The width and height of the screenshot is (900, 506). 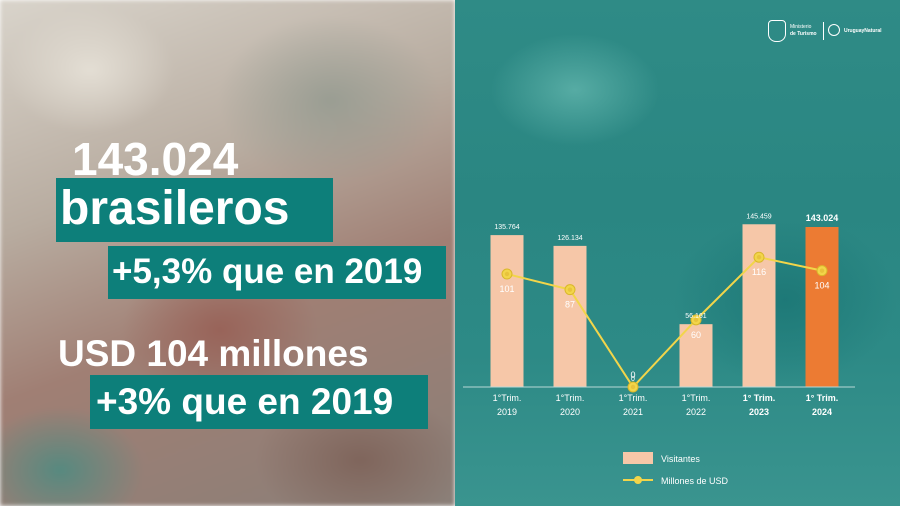 I want to click on bar-value-label-4: 145.459, so click(x=758, y=216).